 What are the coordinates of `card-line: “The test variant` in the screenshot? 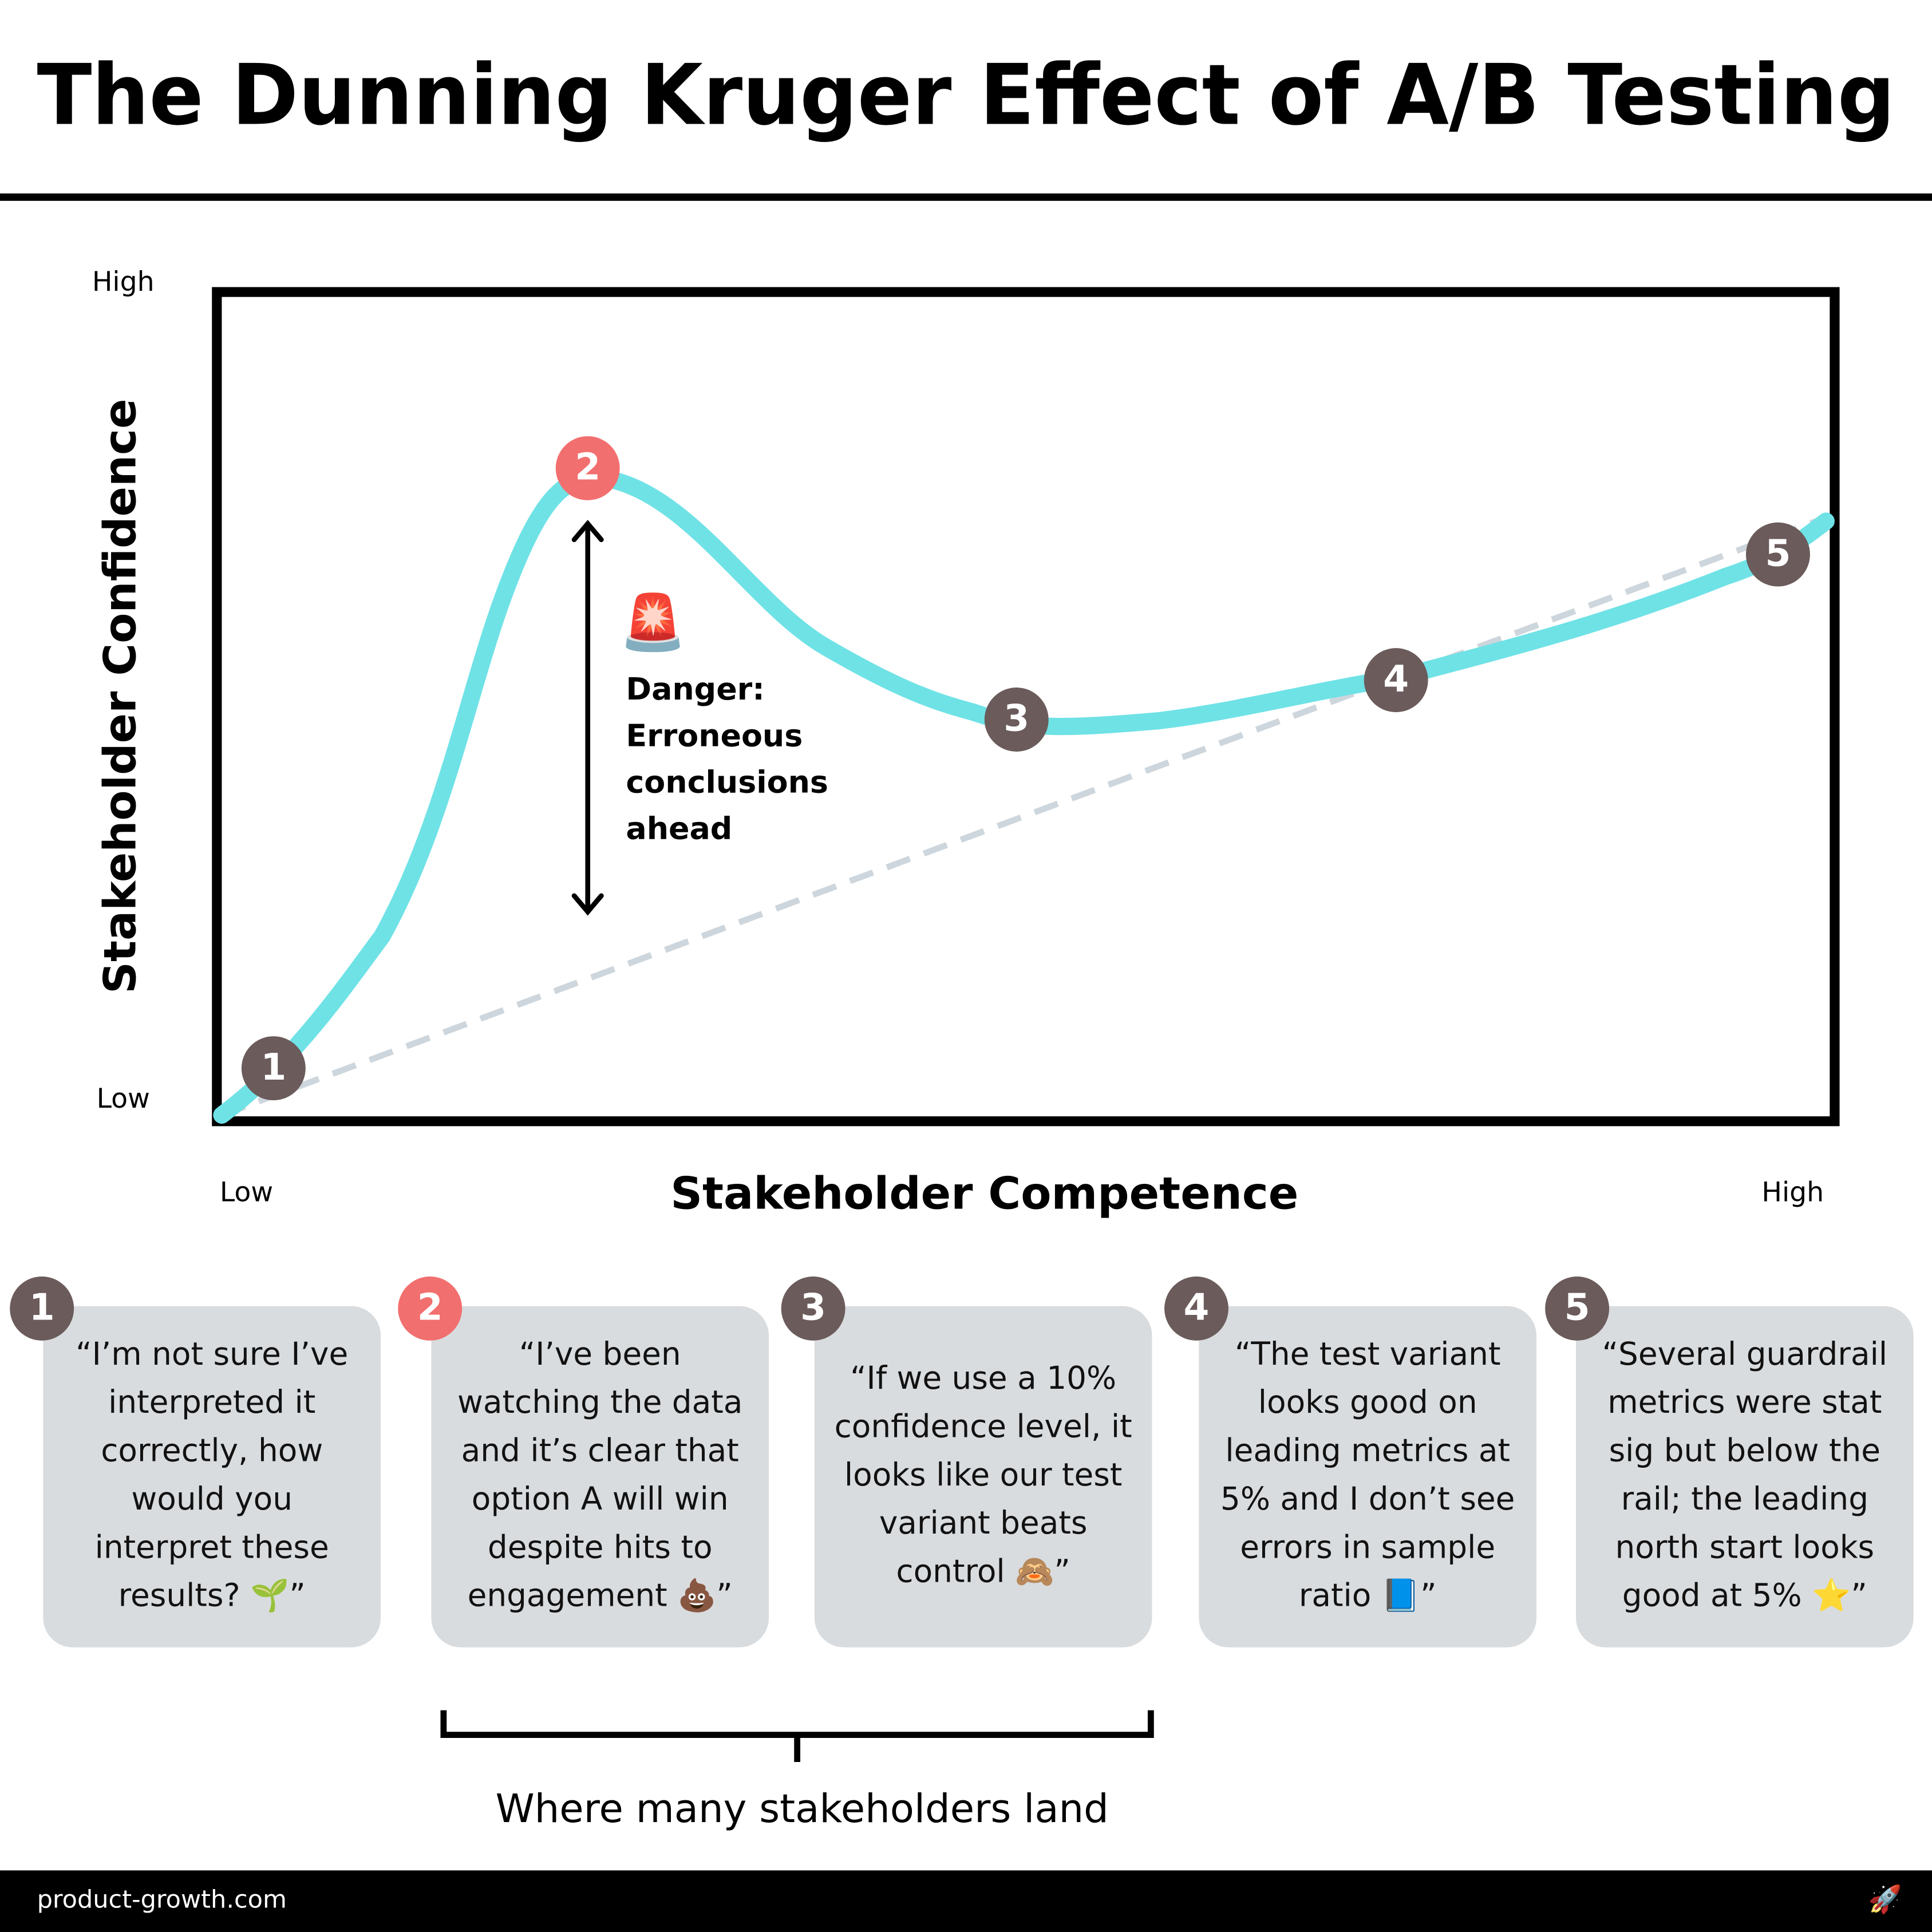 It's located at (1368, 1354).